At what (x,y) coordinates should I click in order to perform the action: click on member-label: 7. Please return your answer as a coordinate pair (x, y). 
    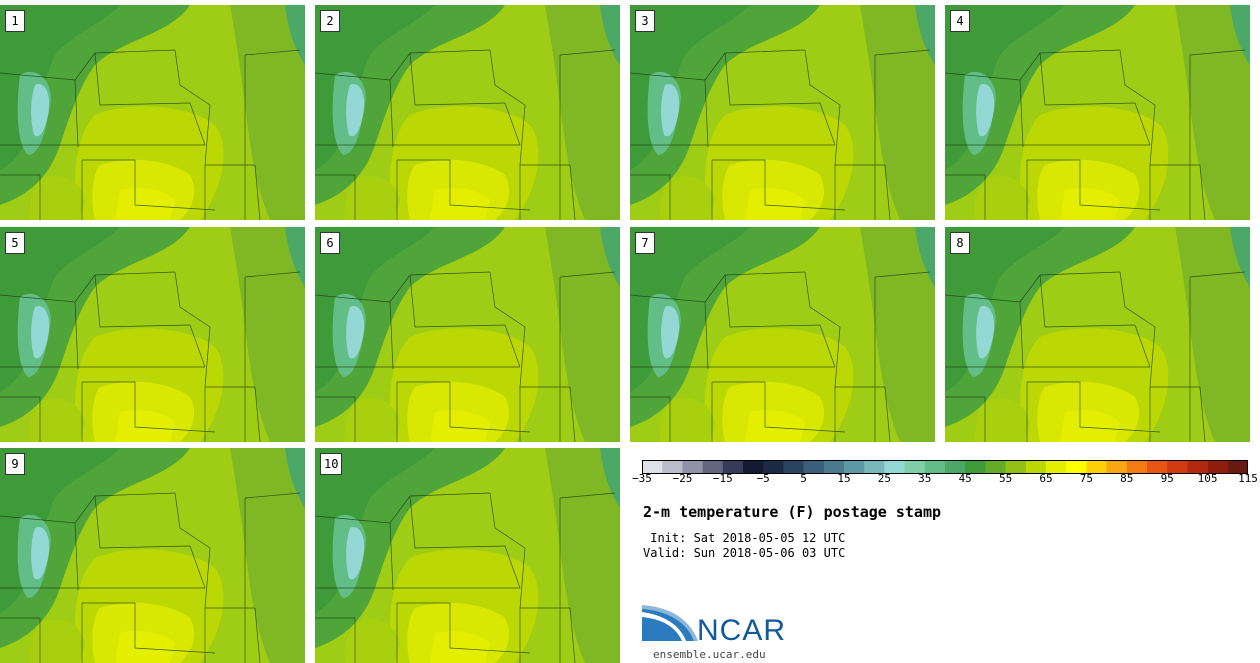
    Looking at the image, I should click on (645, 243).